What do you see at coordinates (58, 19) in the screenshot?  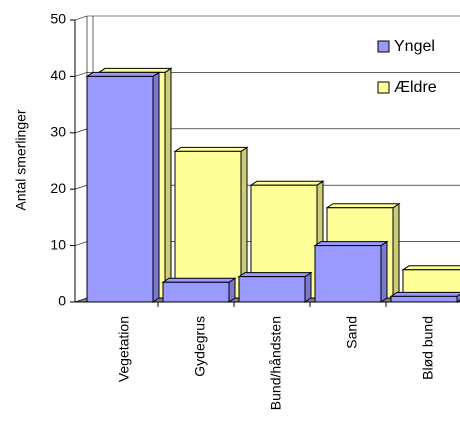 I see `y-tick-label: 50` at bounding box center [58, 19].